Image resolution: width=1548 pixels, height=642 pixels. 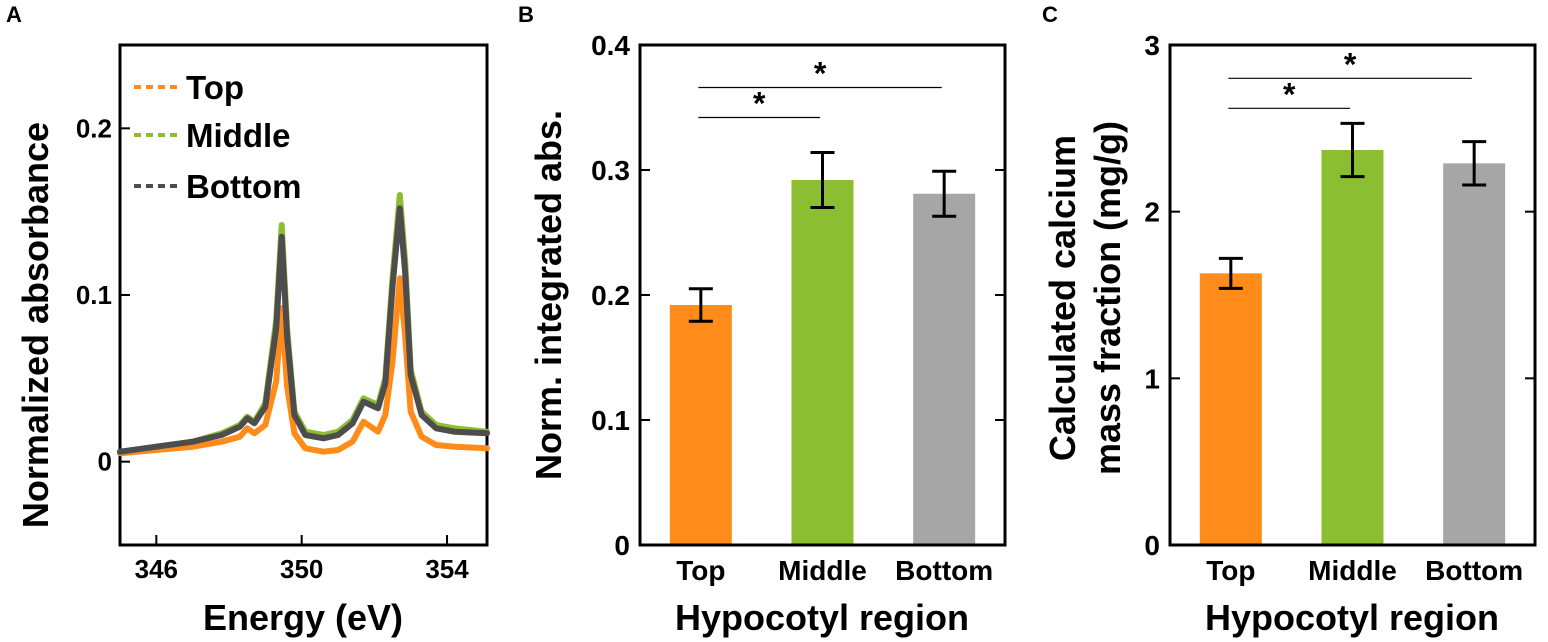 What do you see at coordinates (303, 617) in the screenshot?
I see `panel-a-x-axis-title: Energy (eV)` at bounding box center [303, 617].